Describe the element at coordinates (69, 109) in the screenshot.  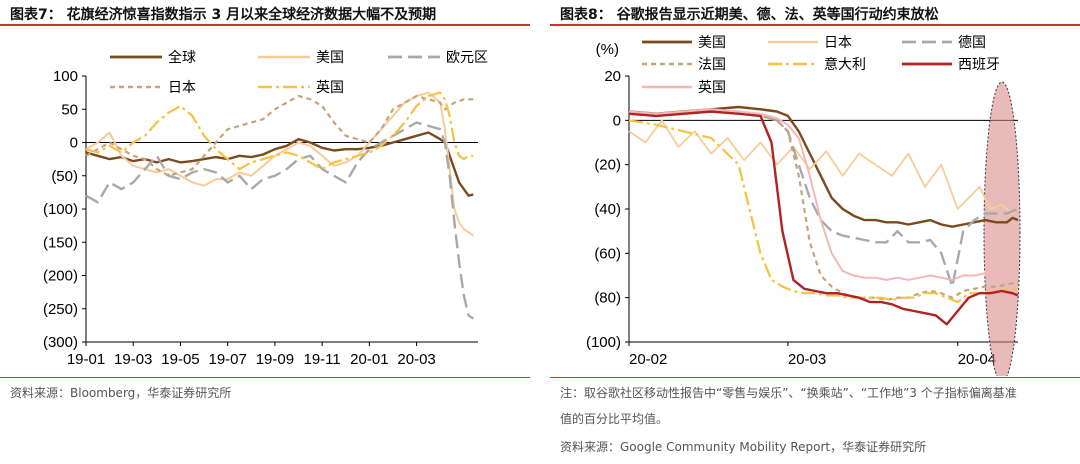
I see `y-tick-label: 50` at that location.